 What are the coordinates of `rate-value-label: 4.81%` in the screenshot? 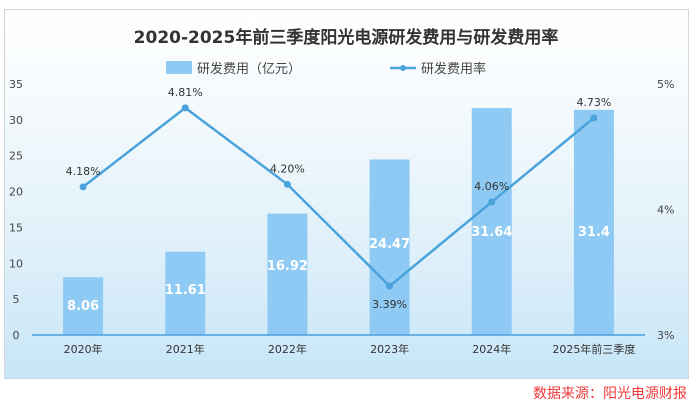 It's located at (185, 92).